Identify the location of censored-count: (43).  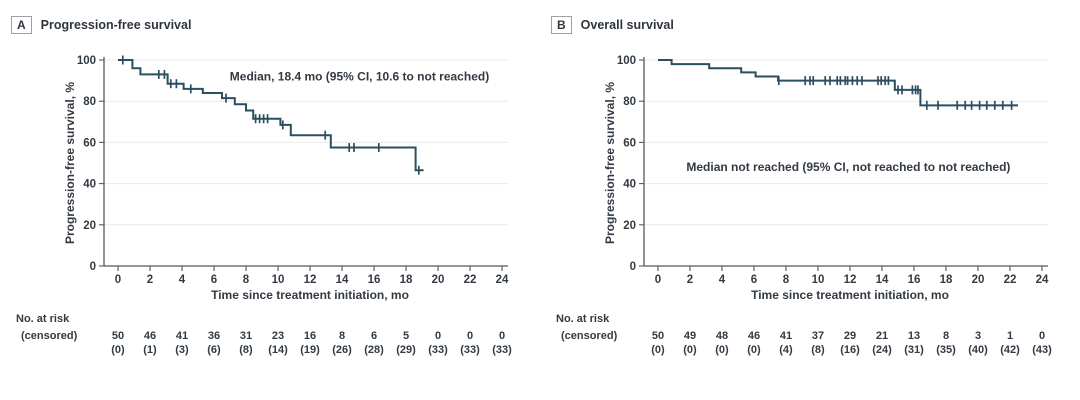
(1042, 350).